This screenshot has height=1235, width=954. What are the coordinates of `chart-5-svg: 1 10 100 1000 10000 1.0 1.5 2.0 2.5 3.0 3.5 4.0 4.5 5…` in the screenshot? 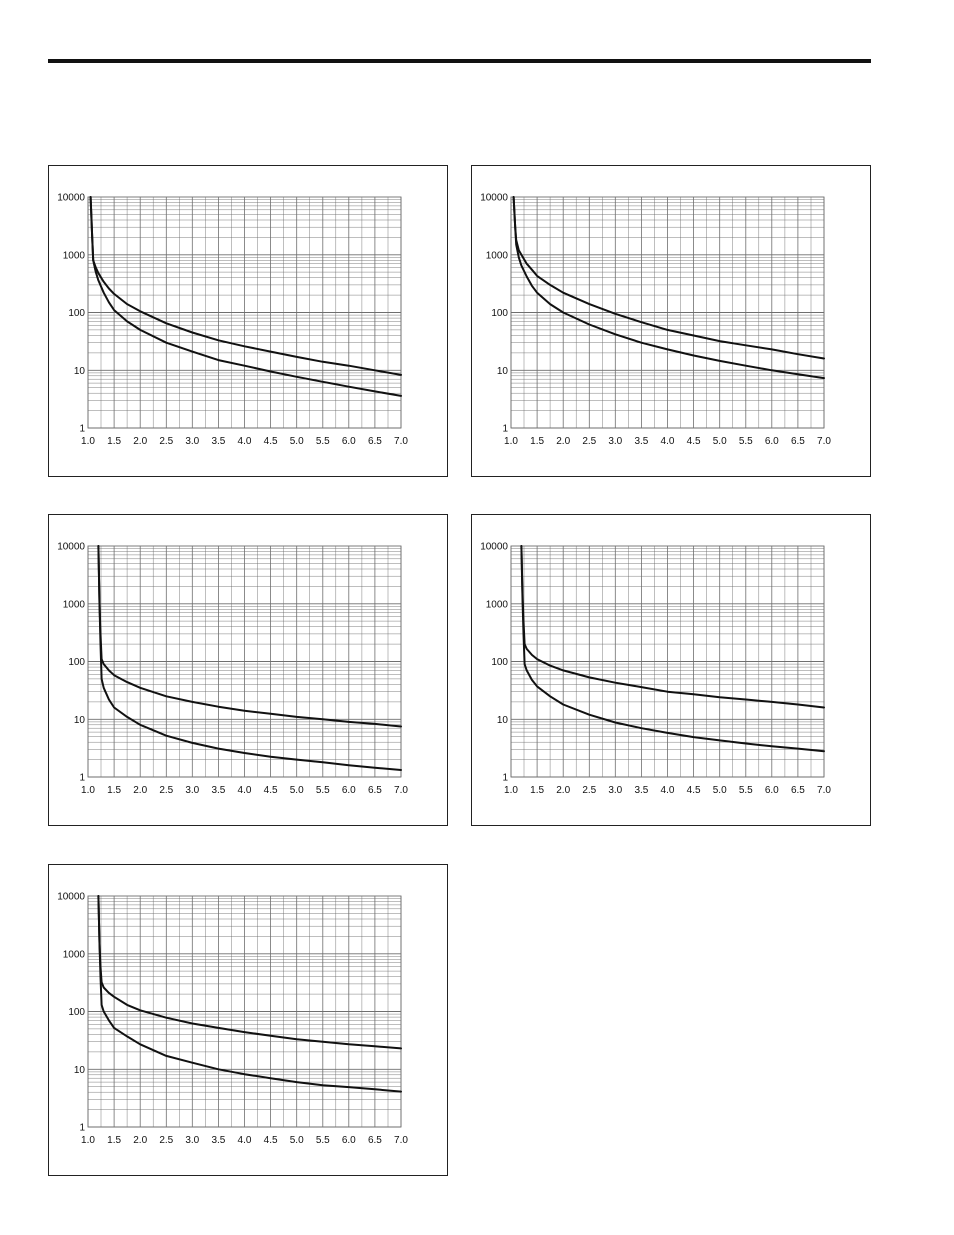 It's located at (232, 1019).